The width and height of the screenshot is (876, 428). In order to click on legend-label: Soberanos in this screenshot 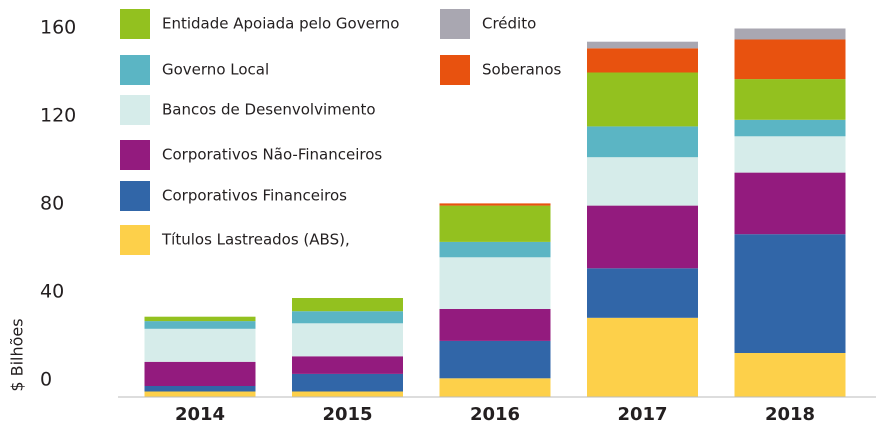, I will do `click(521, 70)`.